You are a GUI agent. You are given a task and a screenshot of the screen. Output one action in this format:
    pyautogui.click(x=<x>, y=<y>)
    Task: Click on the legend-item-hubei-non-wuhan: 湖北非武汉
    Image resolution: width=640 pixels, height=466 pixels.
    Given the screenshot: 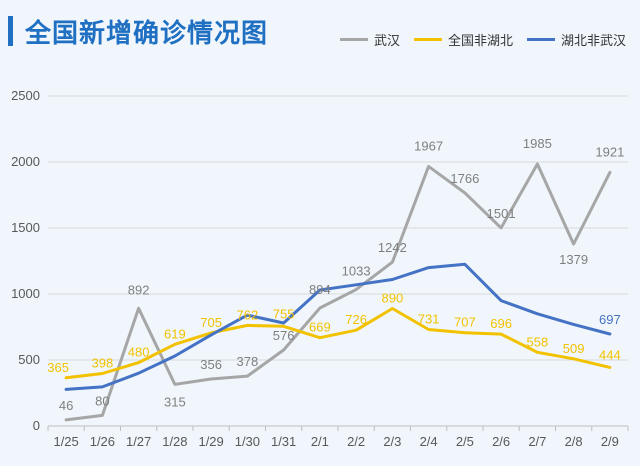 What is the action you would take?
    pyautogui.click(x=576, y=39)
    